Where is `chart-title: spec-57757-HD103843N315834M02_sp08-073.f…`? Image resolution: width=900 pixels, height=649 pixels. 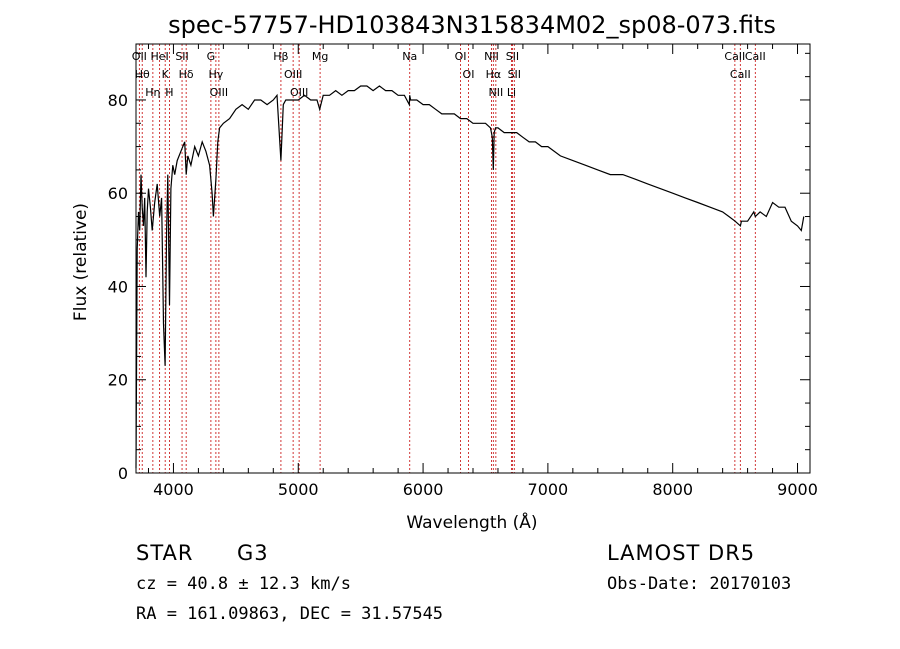
chart-title: spec-57757-HD103843N315834M02_sp08-073.f… is located at coordinates (472, 25).